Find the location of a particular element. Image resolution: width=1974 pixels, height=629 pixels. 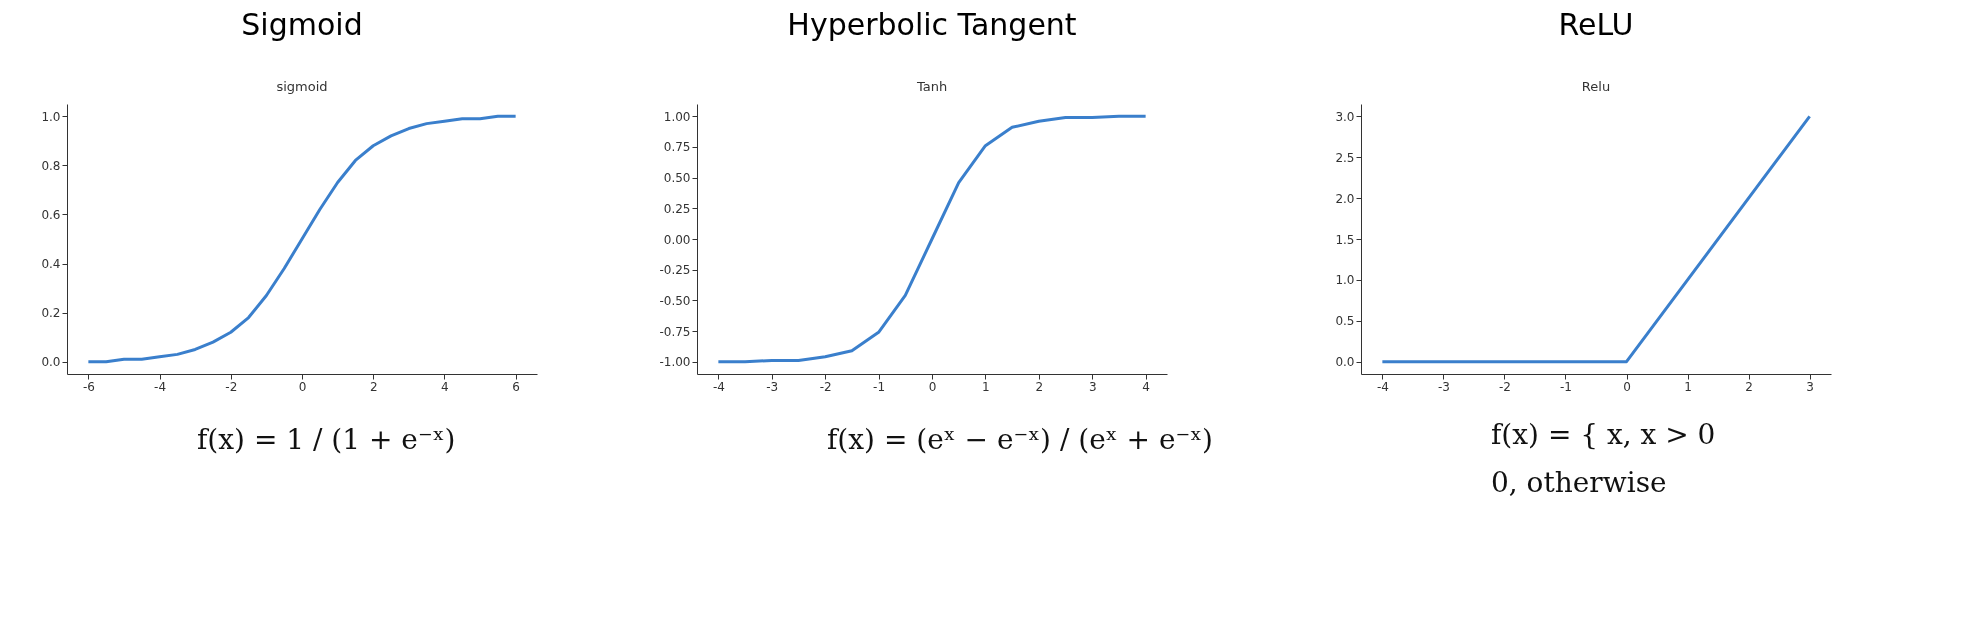

x-tick-label: -6 is located at coordinates (88, 386).